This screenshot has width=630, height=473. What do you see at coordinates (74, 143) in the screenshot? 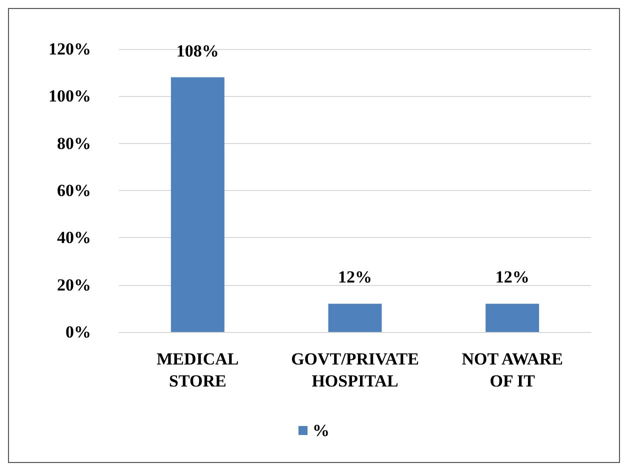
I see `y-tick-label: 80%` at bounding box center [74, 143].